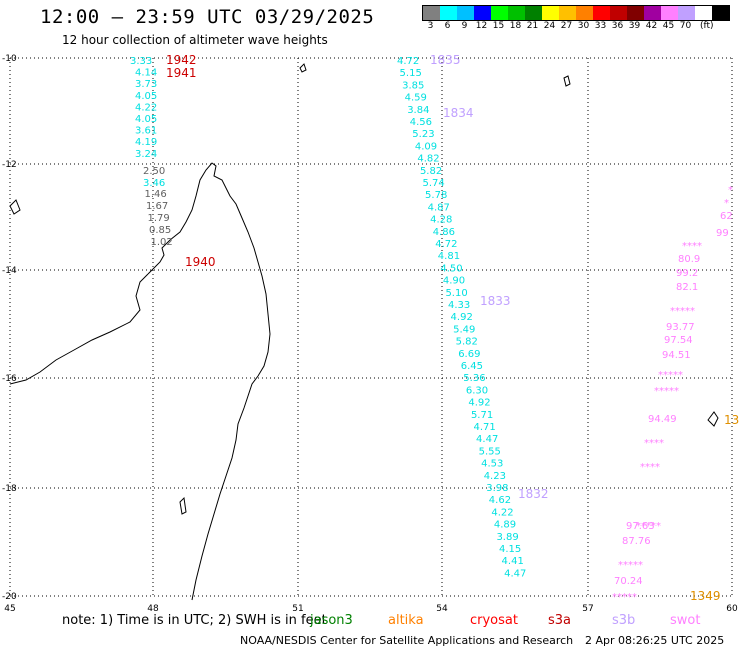 The image size is (740, 650). I want to click on colorbar-label: 70, so click(685, 26).